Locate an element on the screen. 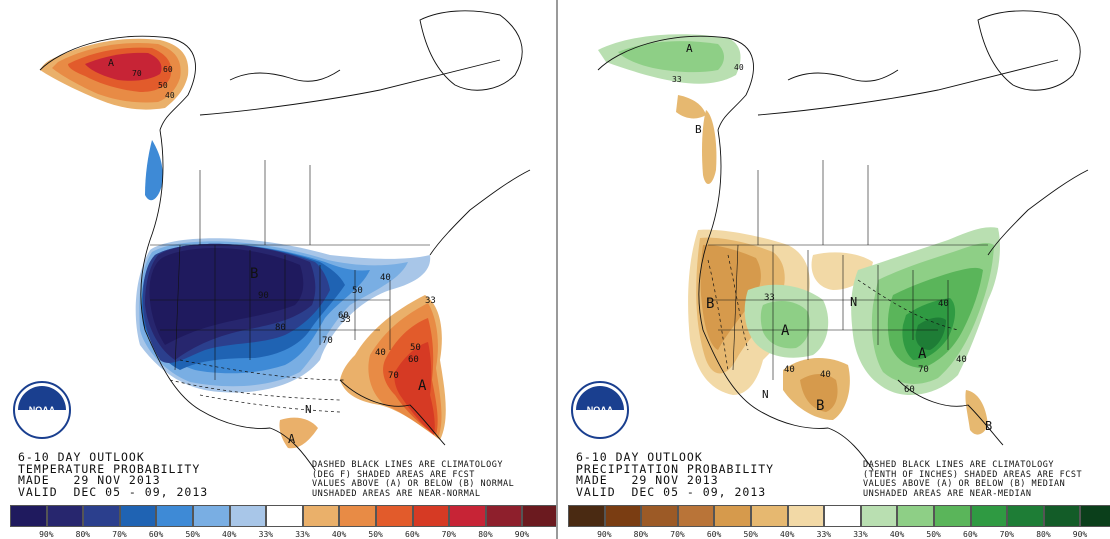 The height and width of the screenshot is (539, 1110). prob-label-east-33: 33 is located at coordinates (430, 301).